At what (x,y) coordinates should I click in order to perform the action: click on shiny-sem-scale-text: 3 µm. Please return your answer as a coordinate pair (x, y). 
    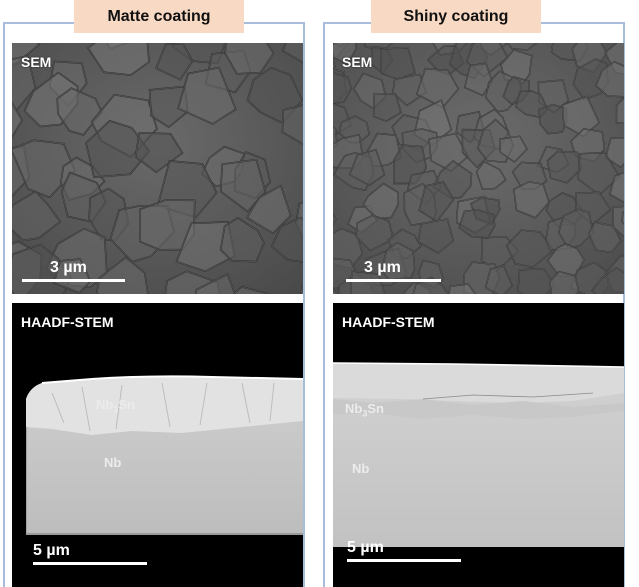
    Looking at the image, I should click on (382, 267).